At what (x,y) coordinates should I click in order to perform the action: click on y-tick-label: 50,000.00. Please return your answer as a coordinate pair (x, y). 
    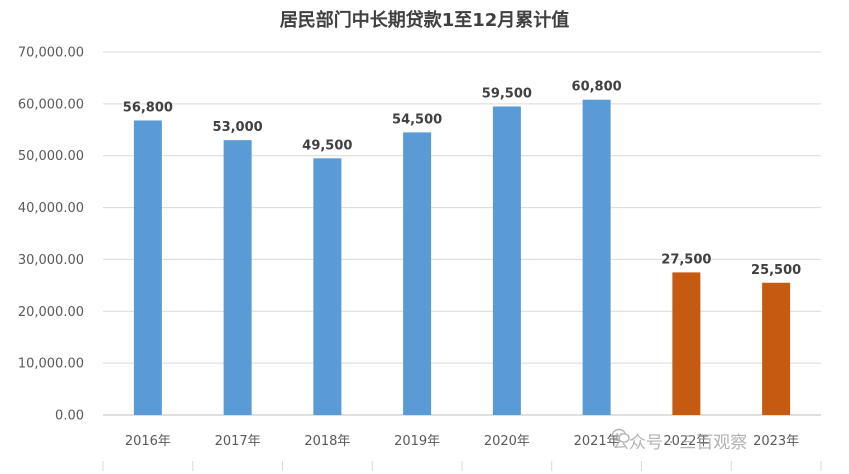
    Looking at the image, I should click on (51, 156).